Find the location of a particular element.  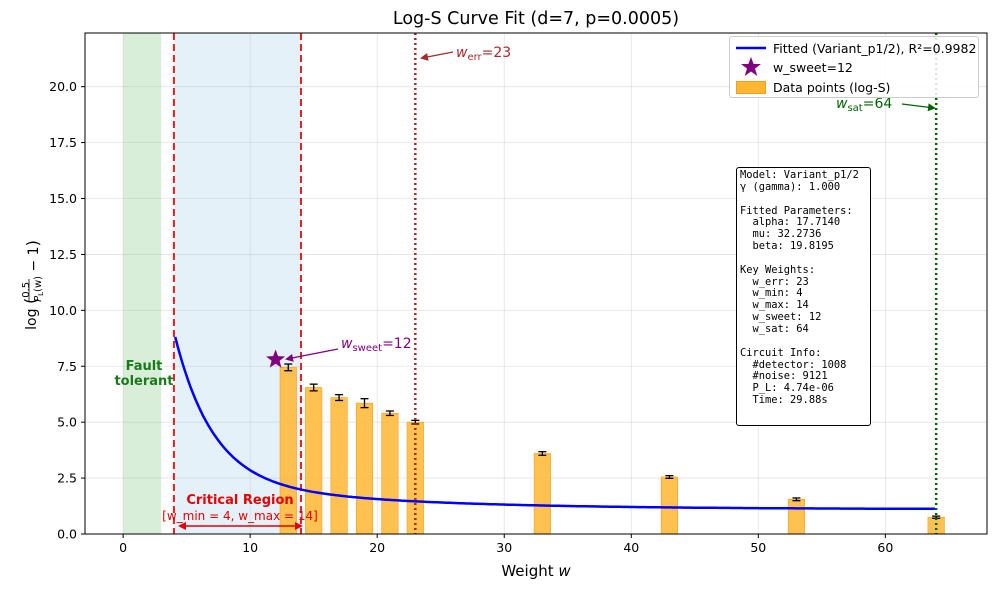

info-line: Fitted Parameters: is located at coordinates (796, 210).